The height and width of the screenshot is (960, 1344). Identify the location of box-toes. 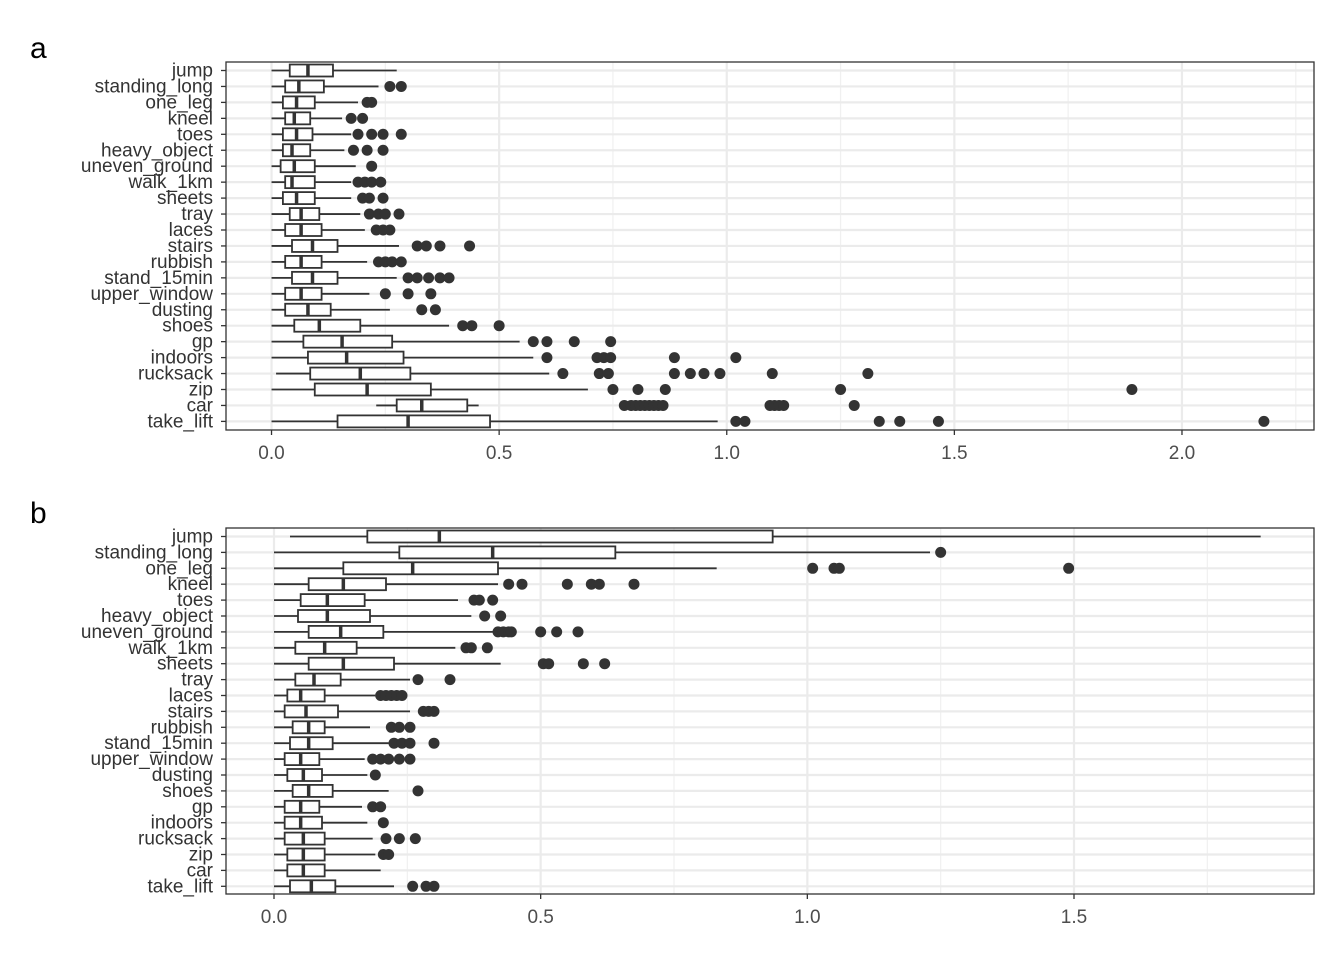
(339, 134).